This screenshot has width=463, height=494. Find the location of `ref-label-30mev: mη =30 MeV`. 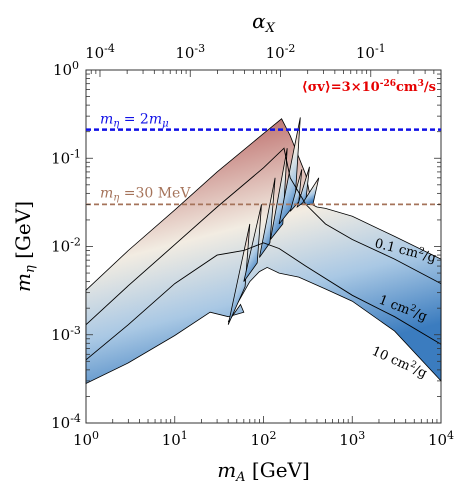

ref-label-30mev: mη =30 MeV is located at coordinates (145, 194).